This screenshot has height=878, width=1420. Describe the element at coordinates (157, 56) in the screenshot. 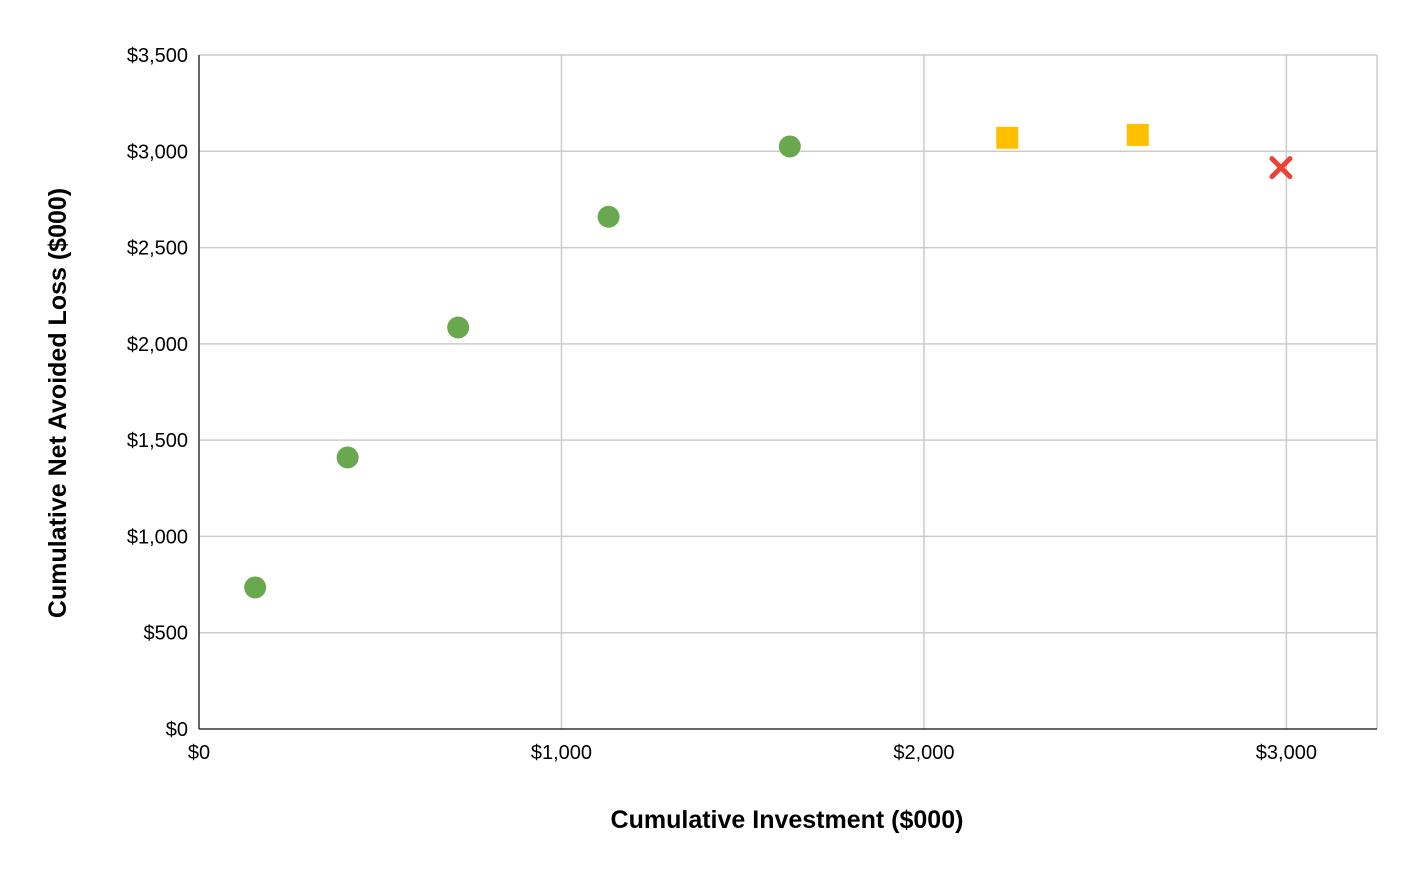

I see `y-tick-label: $3,500` at that location.